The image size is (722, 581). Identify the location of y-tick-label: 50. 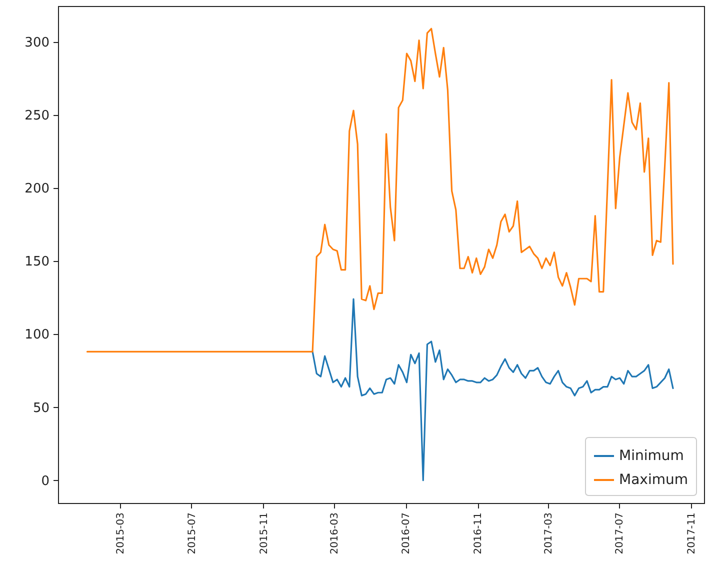
(41, 408).